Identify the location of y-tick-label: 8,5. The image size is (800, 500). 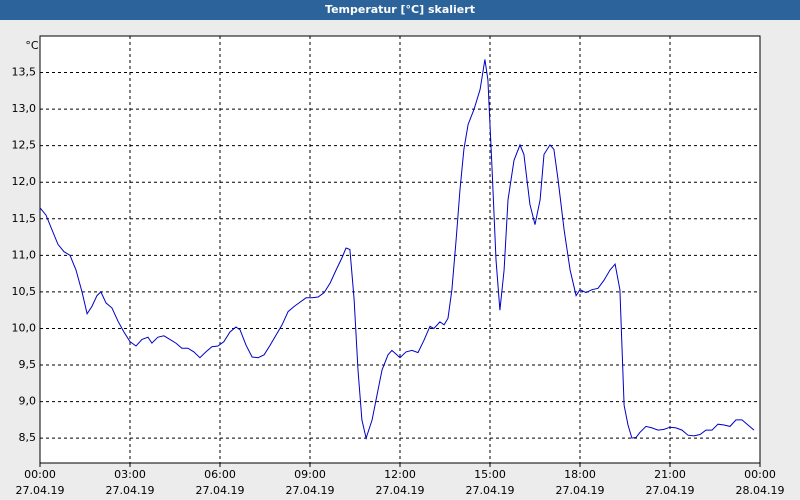
(28, 437).